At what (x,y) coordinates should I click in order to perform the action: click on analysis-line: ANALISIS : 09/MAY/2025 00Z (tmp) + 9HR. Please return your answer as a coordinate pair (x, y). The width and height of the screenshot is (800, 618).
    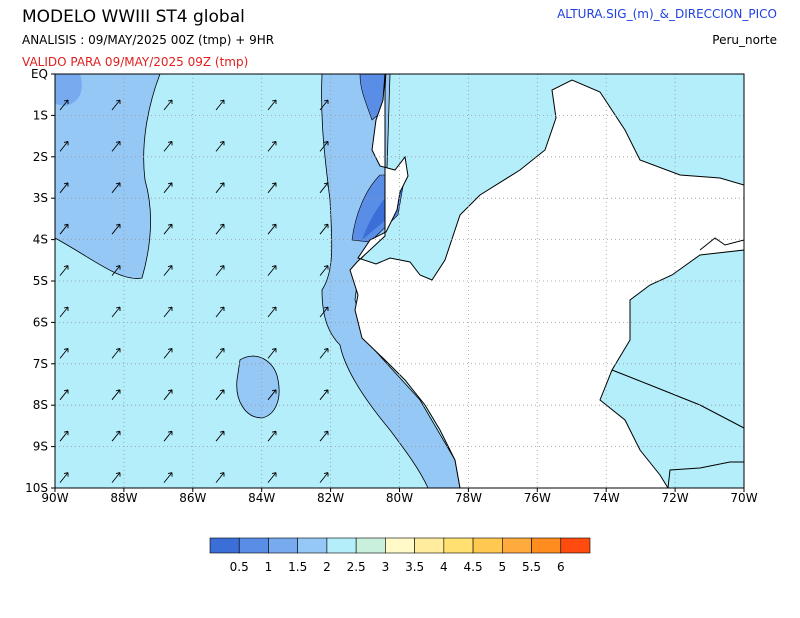
    Looking at the image, I should click on (148, 40).